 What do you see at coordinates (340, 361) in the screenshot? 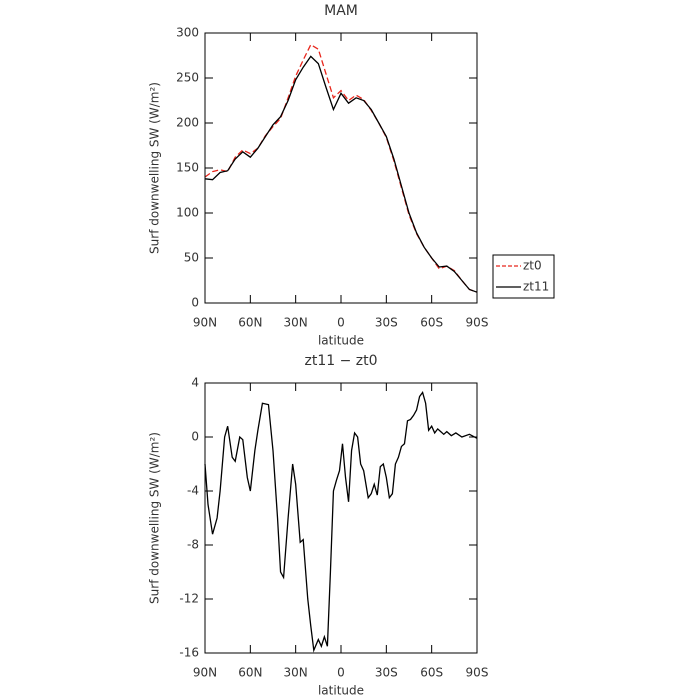
I see `chart-title: zt11 − zt0` at bounding box center [340, 361].